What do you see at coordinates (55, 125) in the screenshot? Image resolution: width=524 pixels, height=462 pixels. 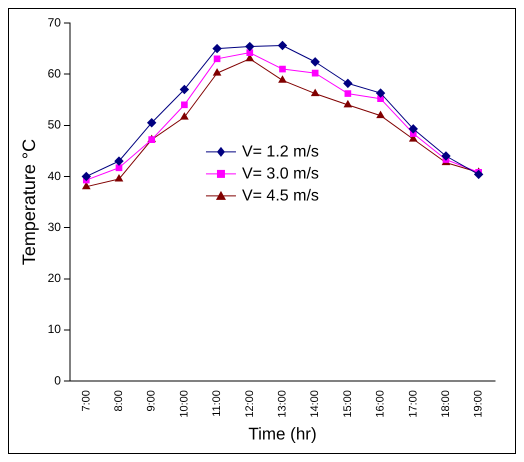 I see `y-tick-label: 50` at bounding box center [55, 125].